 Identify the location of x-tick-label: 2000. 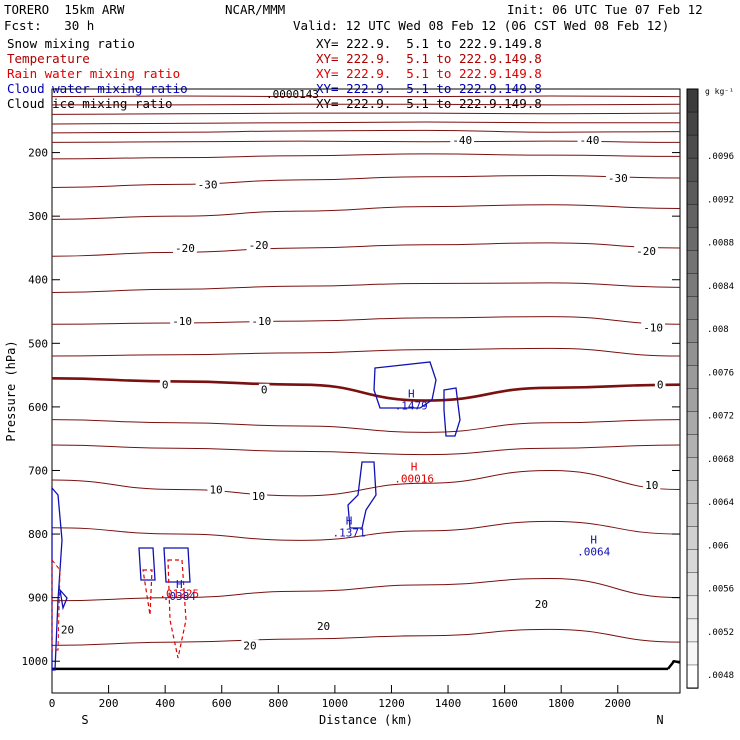
(618, 703).